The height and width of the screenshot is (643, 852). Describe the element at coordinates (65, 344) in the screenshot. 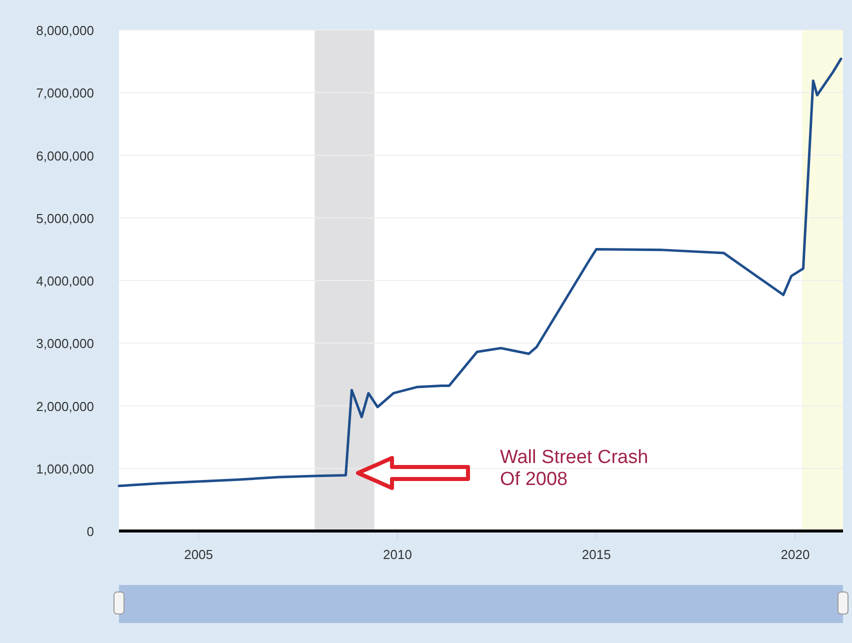

I see `y-tick-label: 3,000,000` at that location.